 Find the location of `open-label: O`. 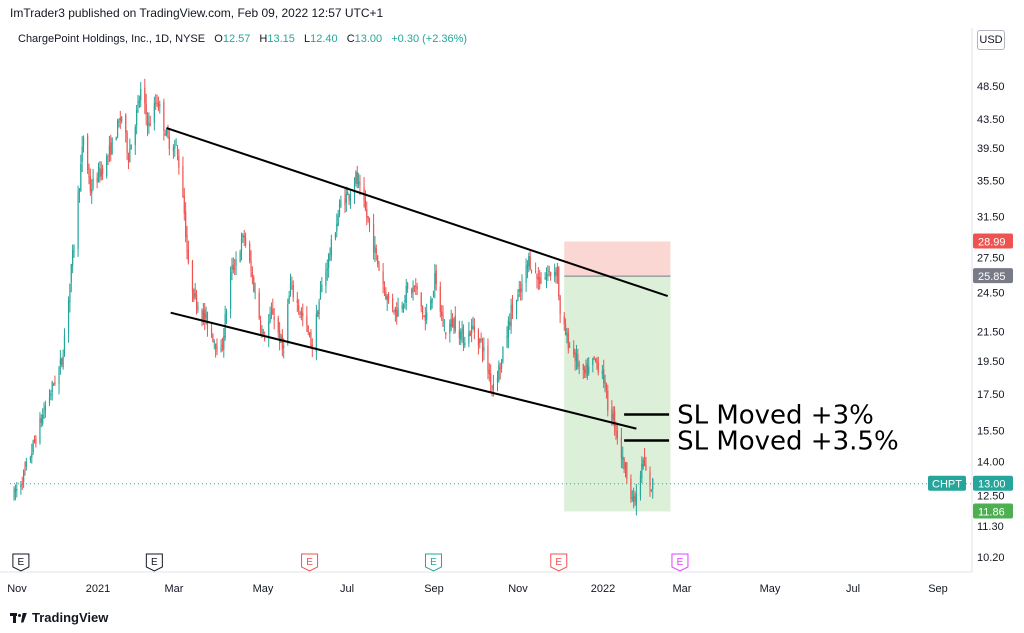

open-label: O is located at coordinates (218, 39).